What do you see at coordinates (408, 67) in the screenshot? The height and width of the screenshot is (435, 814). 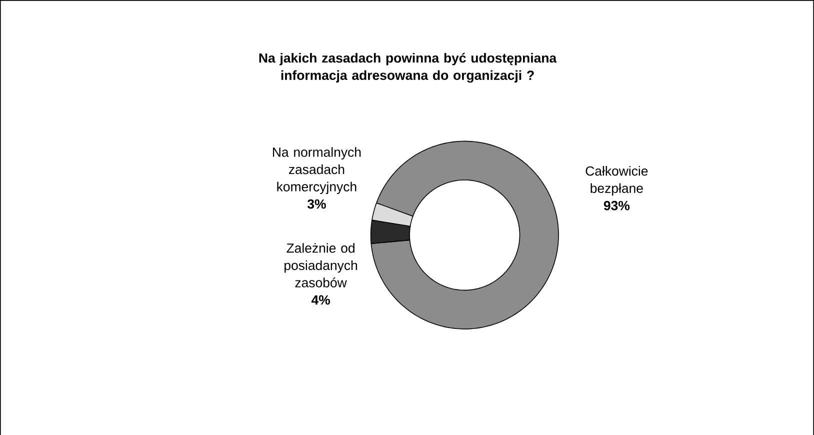 I see `chart-title: Na jakich zasadach powinna być udostępniana informacja adresowana do organizacji ?` at bounding box center [408, 67].